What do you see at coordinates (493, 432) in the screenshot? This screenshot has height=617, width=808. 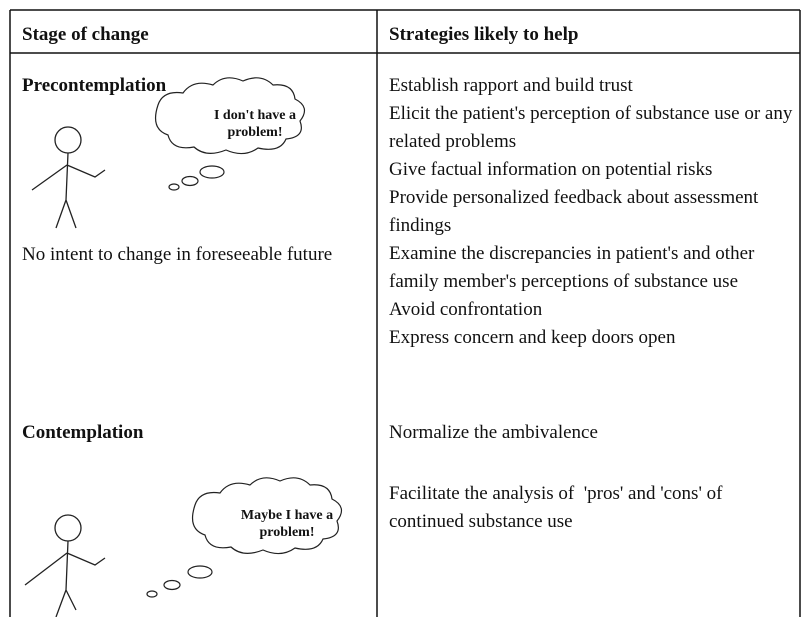 I see `strategy: Normalize the ambivalence` at bounding box center [493, 432].